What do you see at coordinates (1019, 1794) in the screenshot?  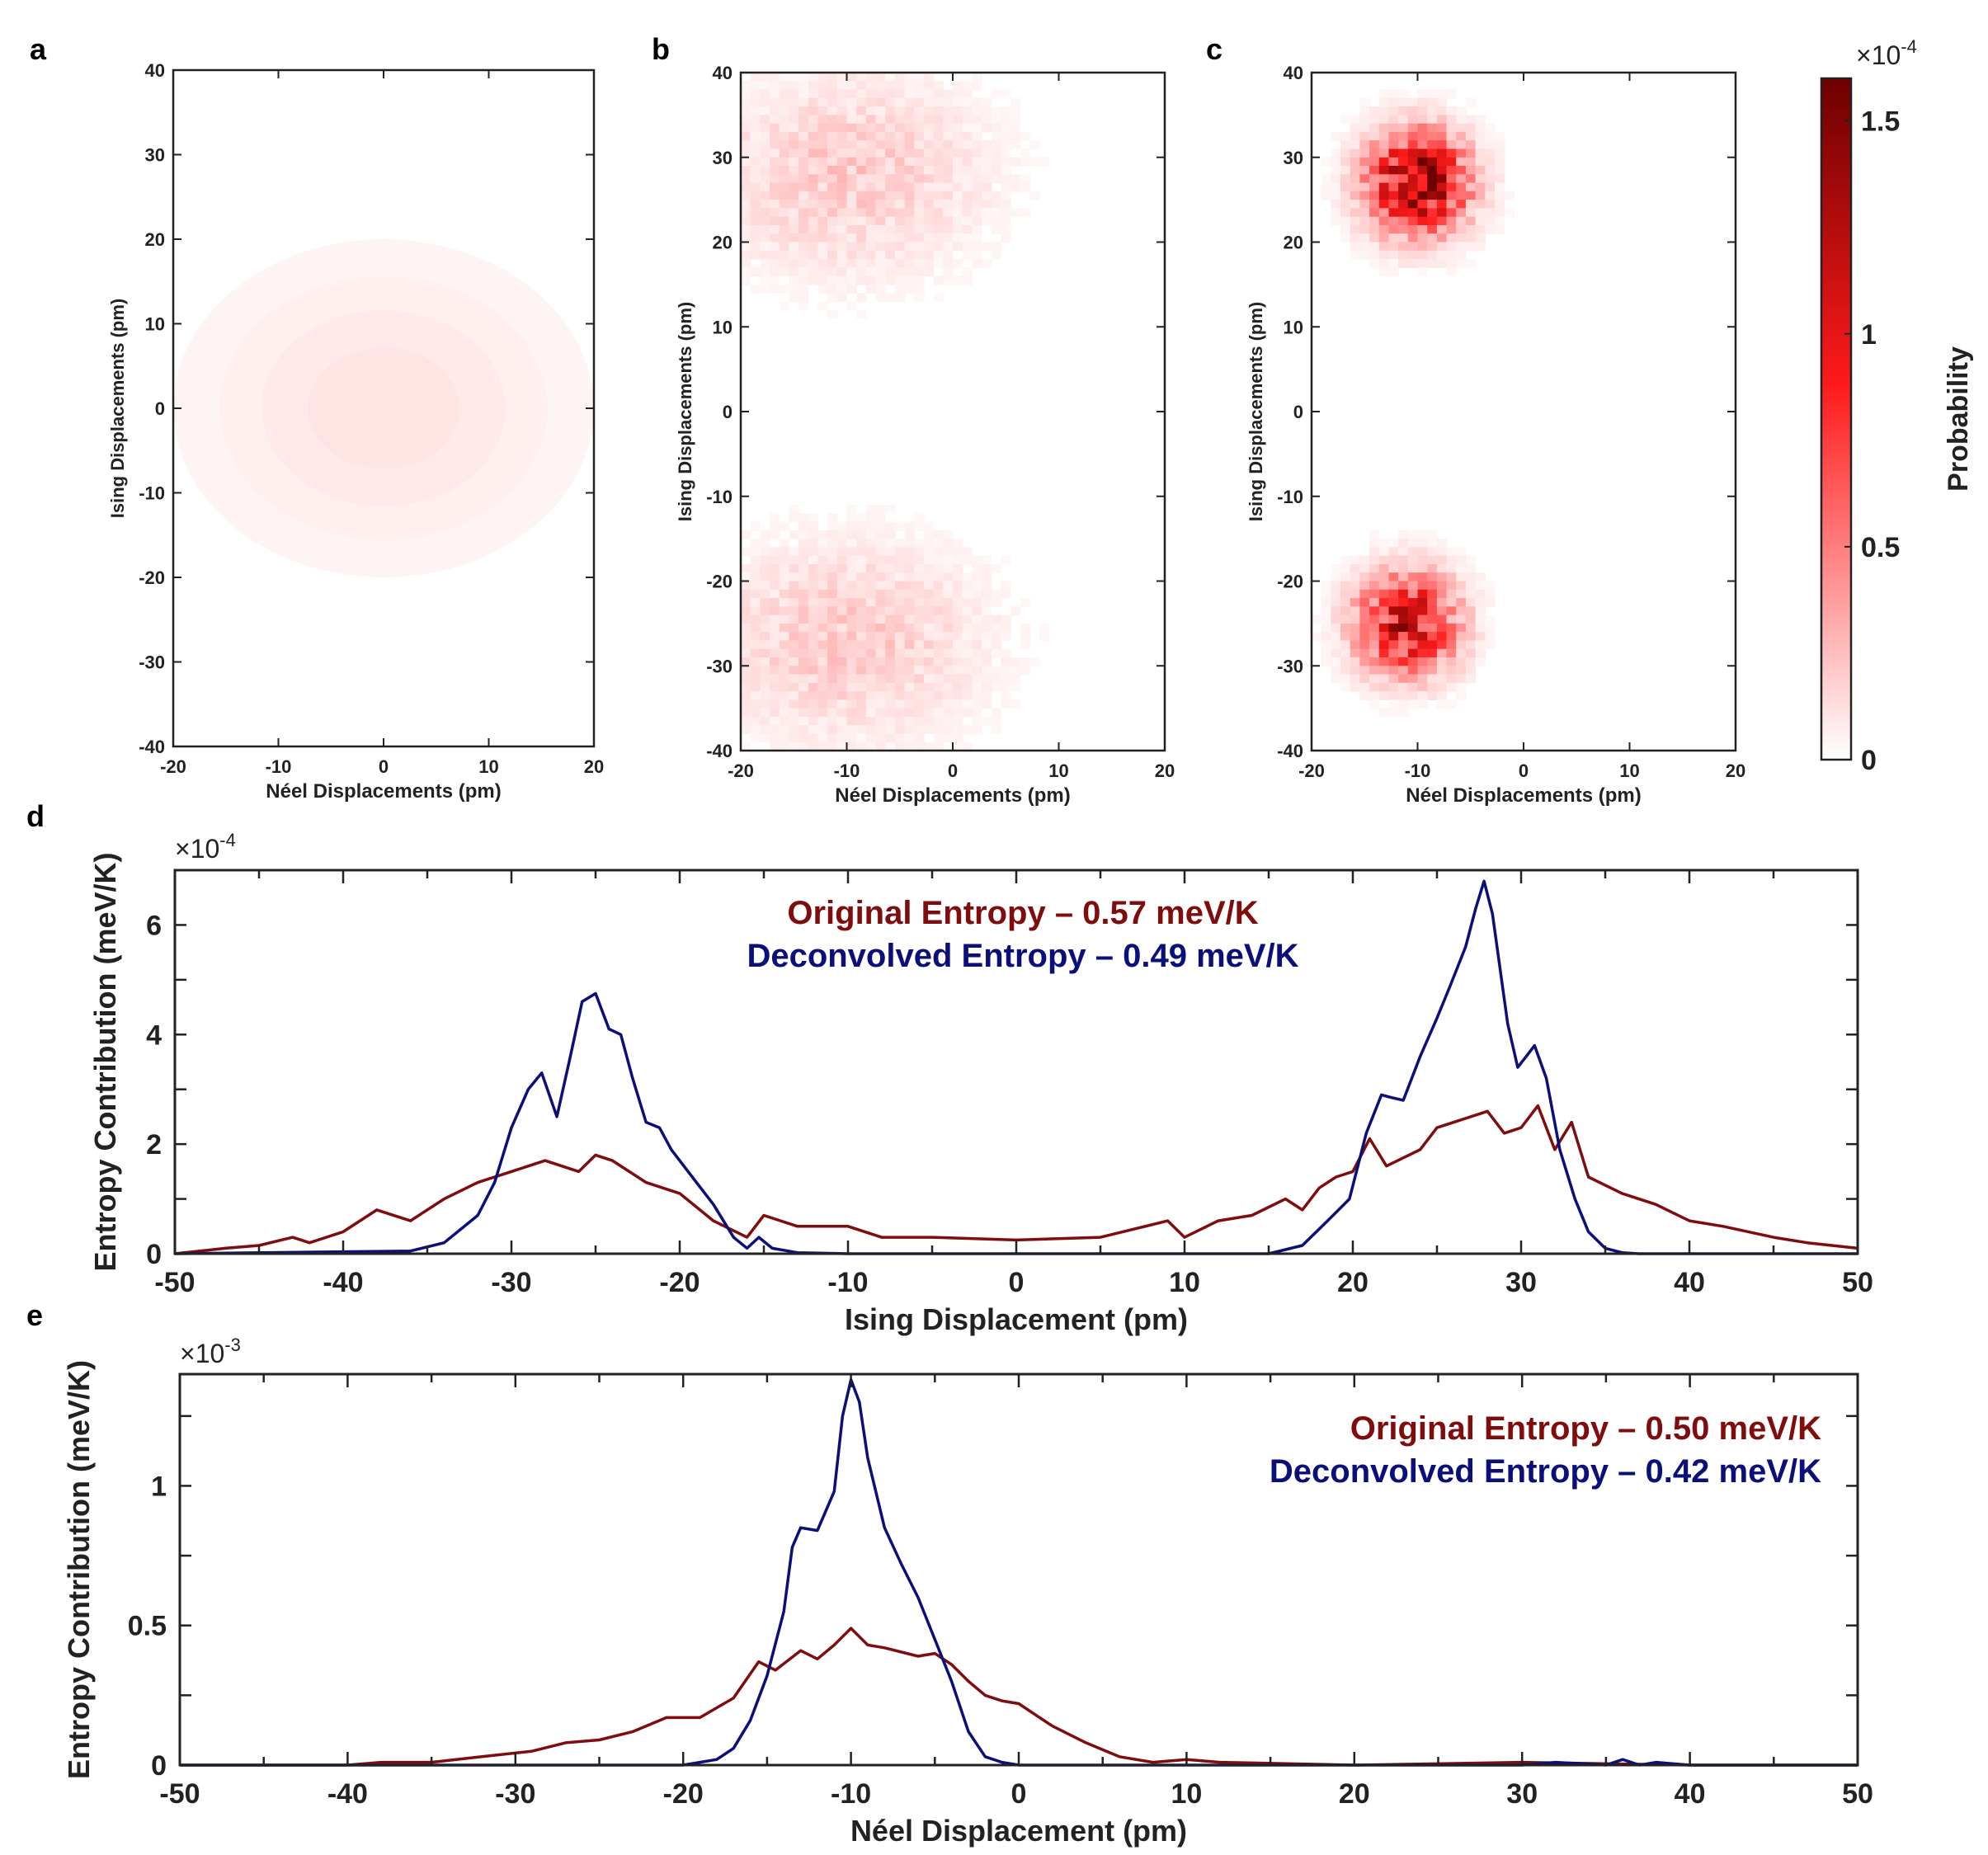 I see `x-tick-label: 0` at bounding box center [1019, 1794].